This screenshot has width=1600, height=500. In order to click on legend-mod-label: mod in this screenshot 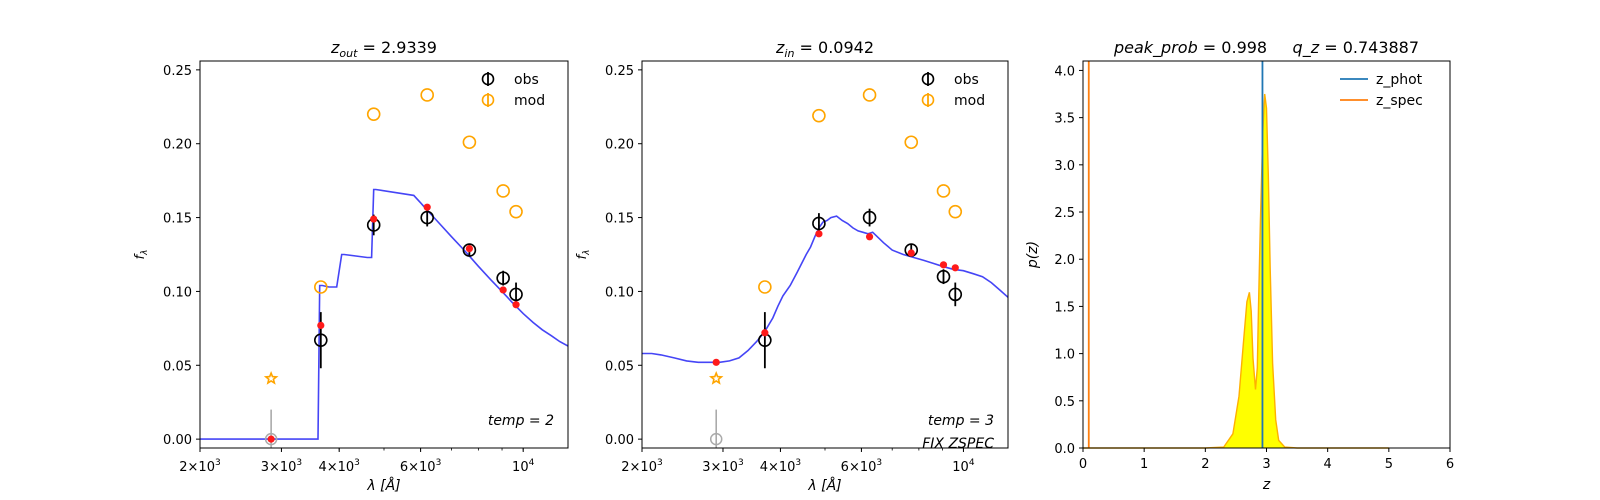, I will do `click(529, 101)`.